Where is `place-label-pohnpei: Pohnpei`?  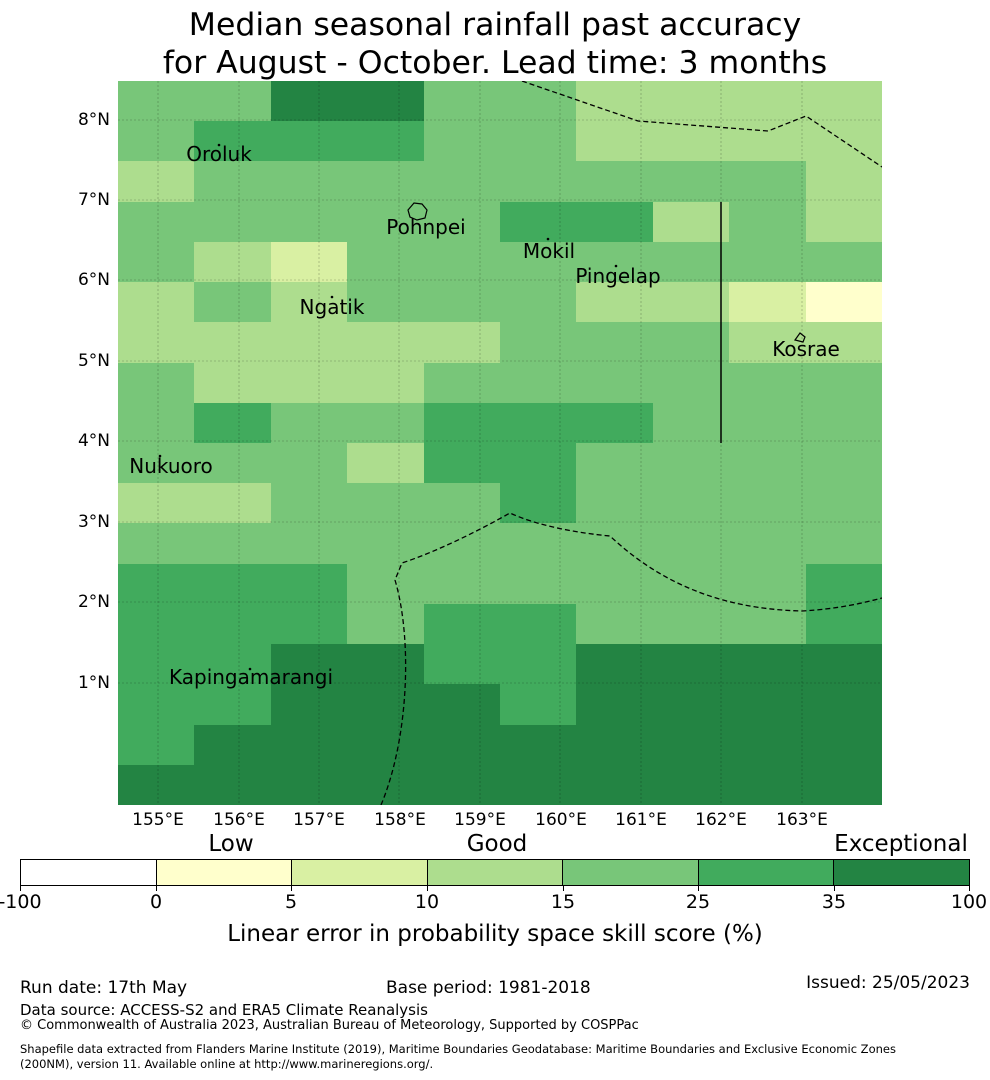
place-label-pohnpei: Pohnpei is located at coordinates (426, 227).